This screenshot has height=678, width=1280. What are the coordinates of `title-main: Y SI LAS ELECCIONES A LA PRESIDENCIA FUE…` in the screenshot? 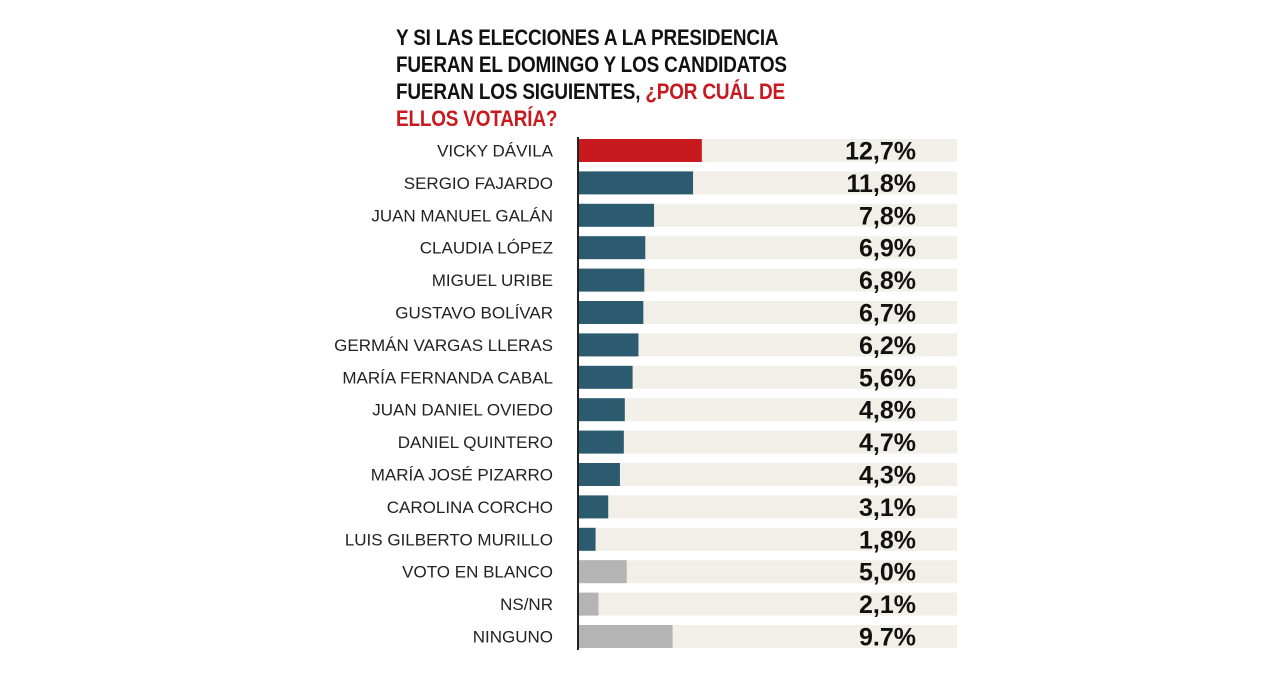 It's located at (591, 64).